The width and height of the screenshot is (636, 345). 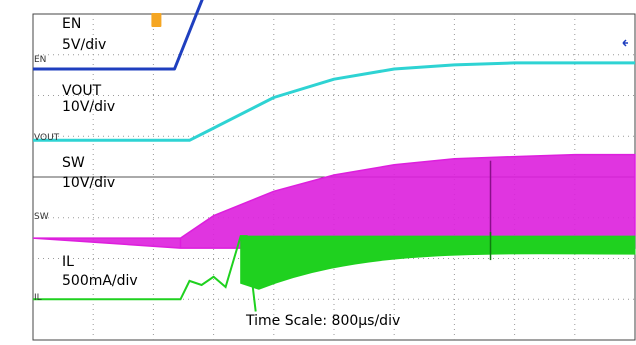 I want to click on label-sw-scale: 10V/div, so click(x=88, y=183).